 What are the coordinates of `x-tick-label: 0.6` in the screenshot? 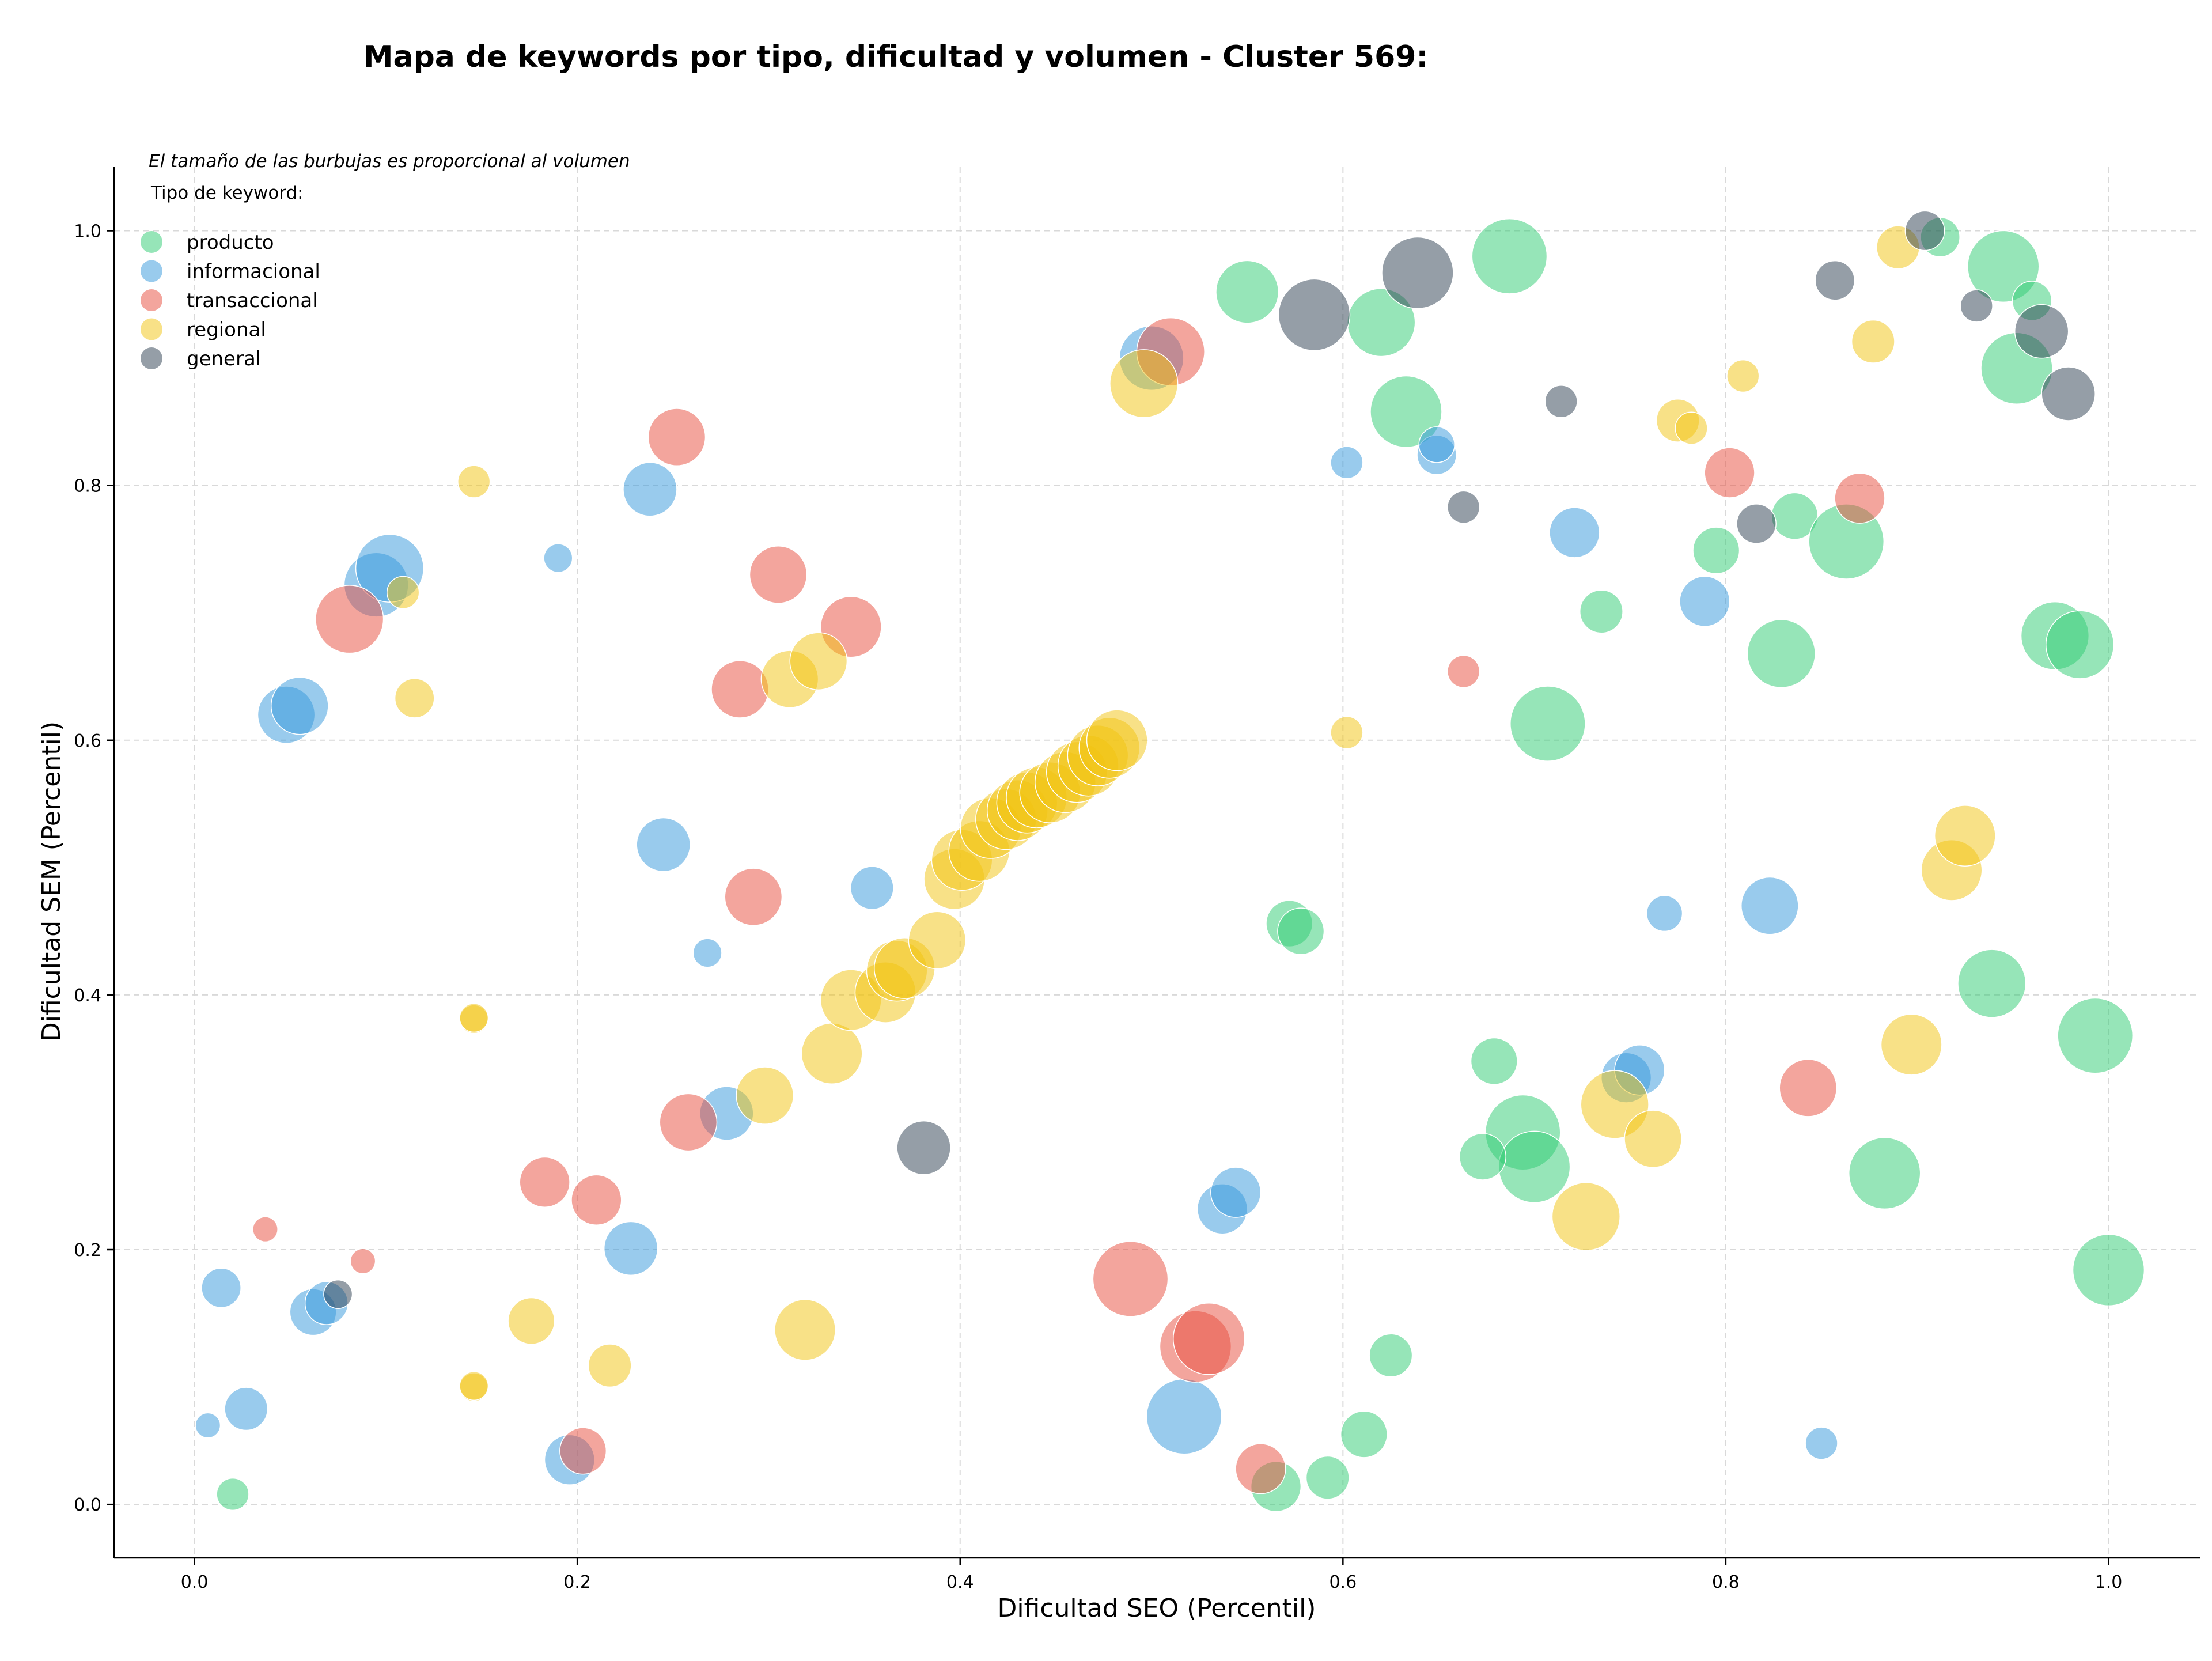 It's located at (1343, 1582).